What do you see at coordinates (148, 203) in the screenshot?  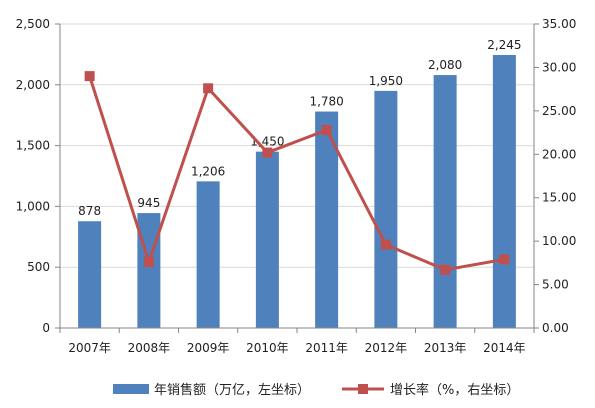 I see `bar-value-label: 945` at bounding box center [148, 203].